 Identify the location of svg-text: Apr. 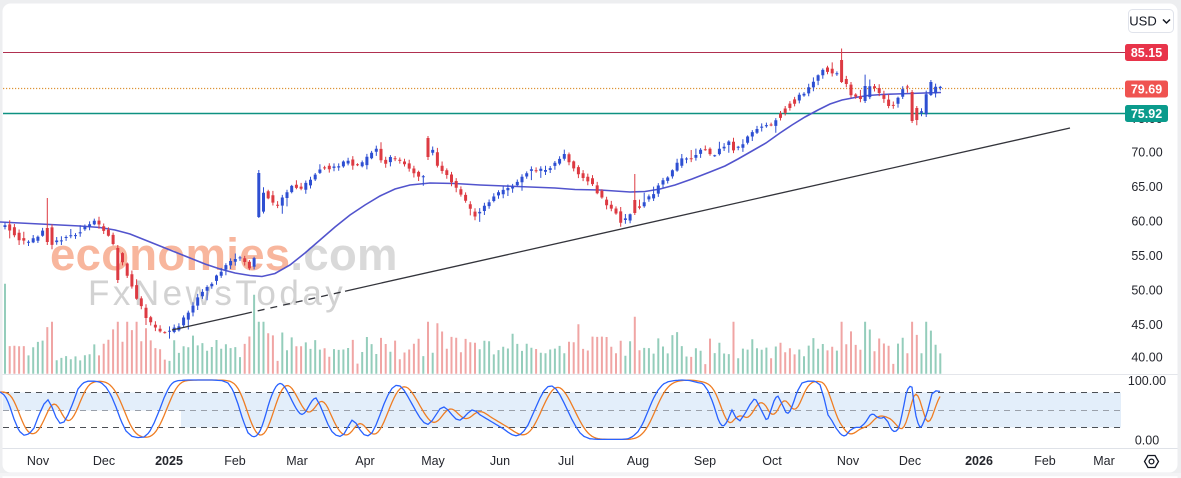
(364, 461).